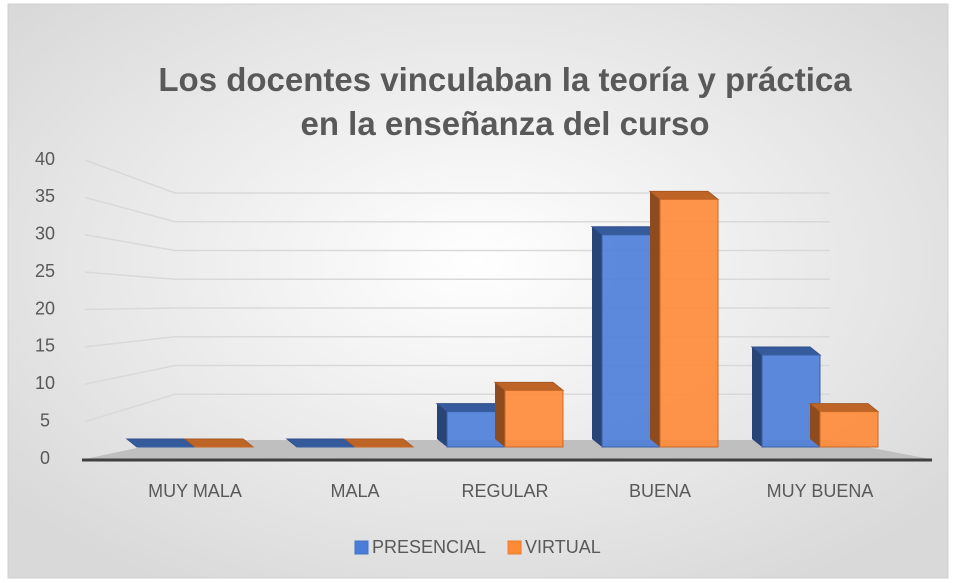  Describe the element at coordinates (45, 308) in the screenshot. I see `y-tick-label: 20` at that location.